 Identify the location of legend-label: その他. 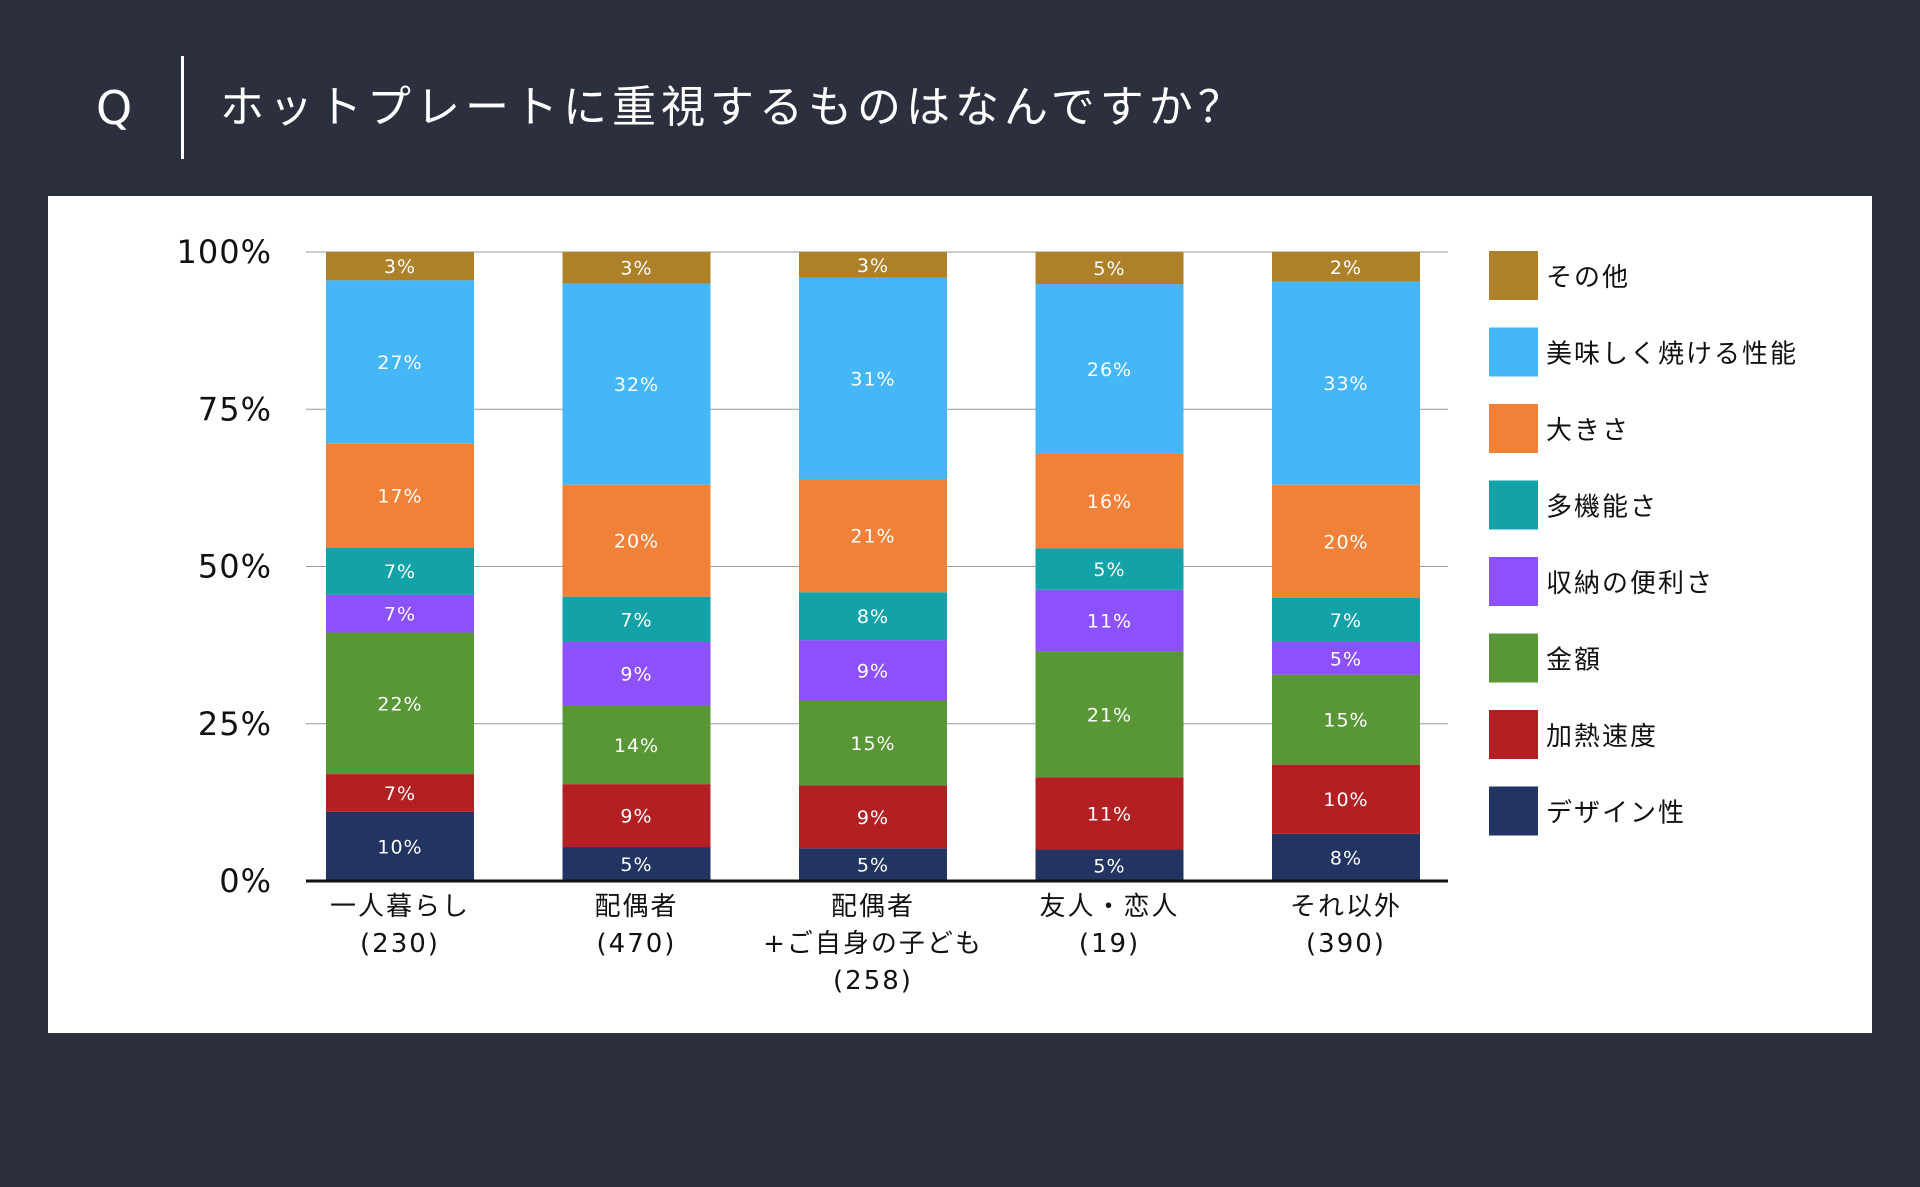
(1588, 278).